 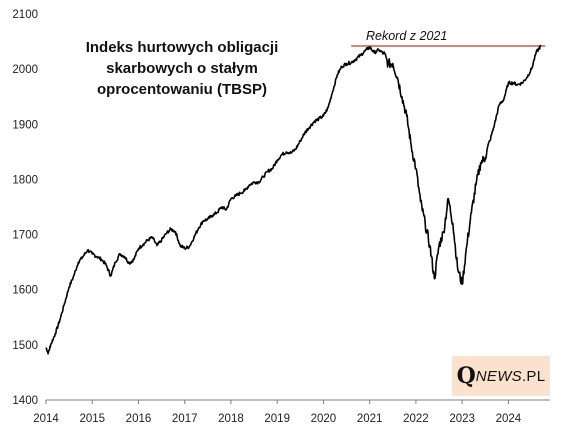 I want to click on chart-title-line-1: Indeks hurtowych obligacji, so click(x=182, y=47).